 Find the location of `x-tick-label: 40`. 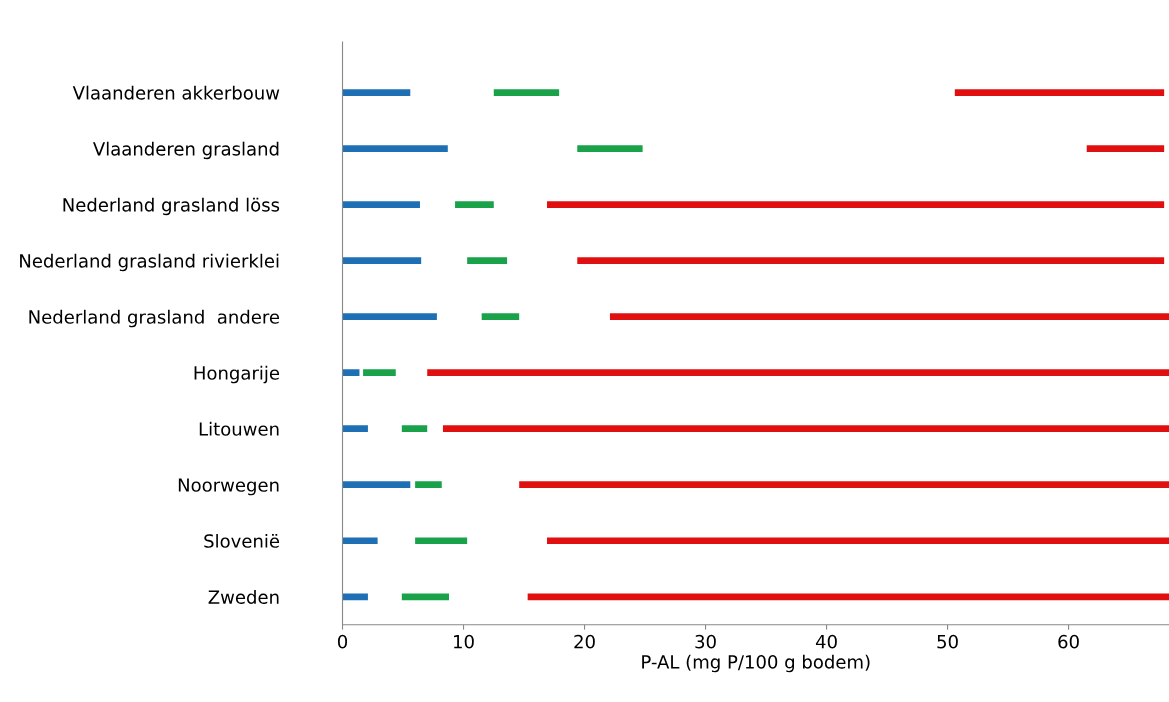

x-tick-label: 40 is located at coordinates (826, 641).